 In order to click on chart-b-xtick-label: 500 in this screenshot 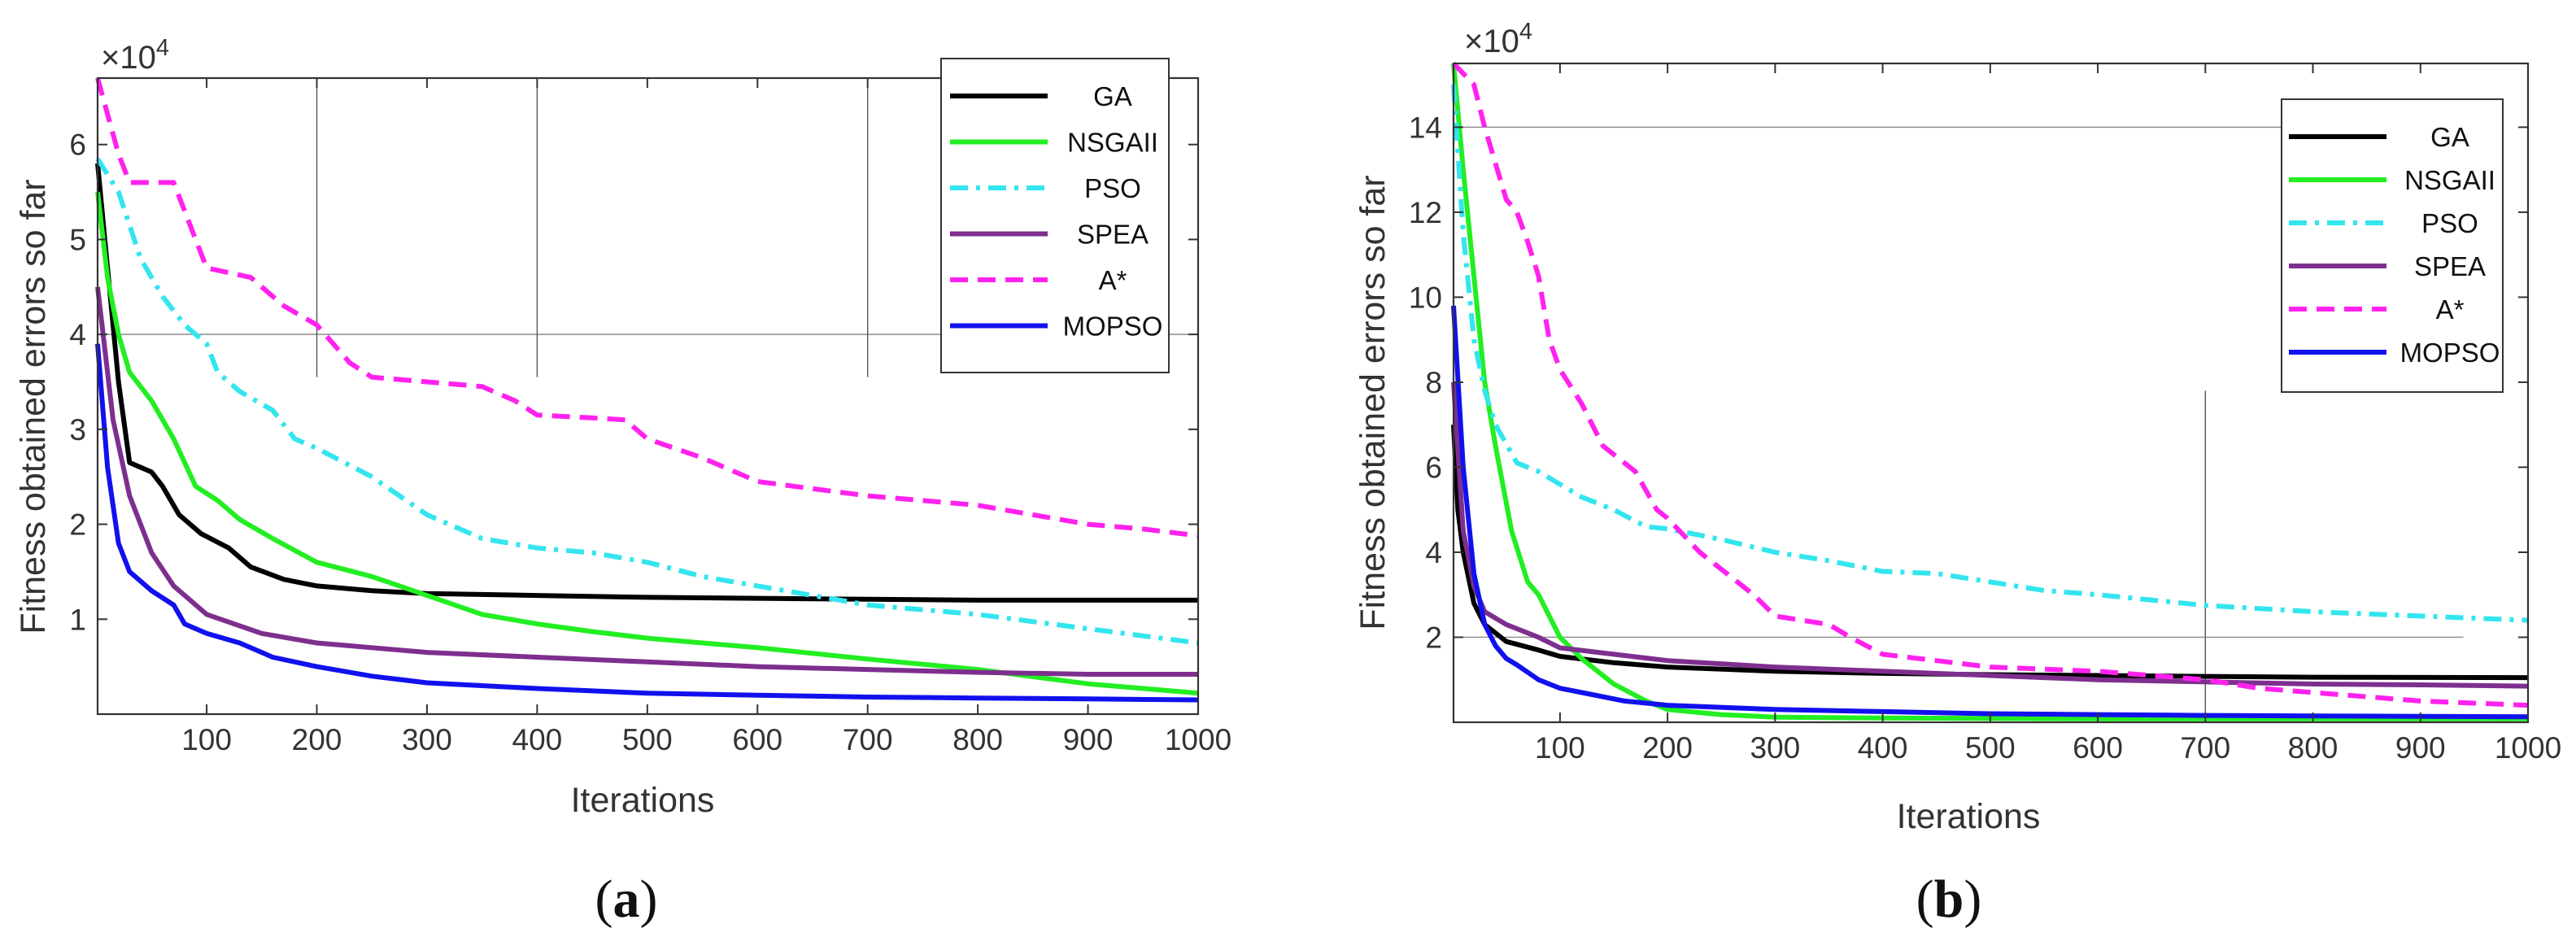, I will do `click(1990, 748)`.